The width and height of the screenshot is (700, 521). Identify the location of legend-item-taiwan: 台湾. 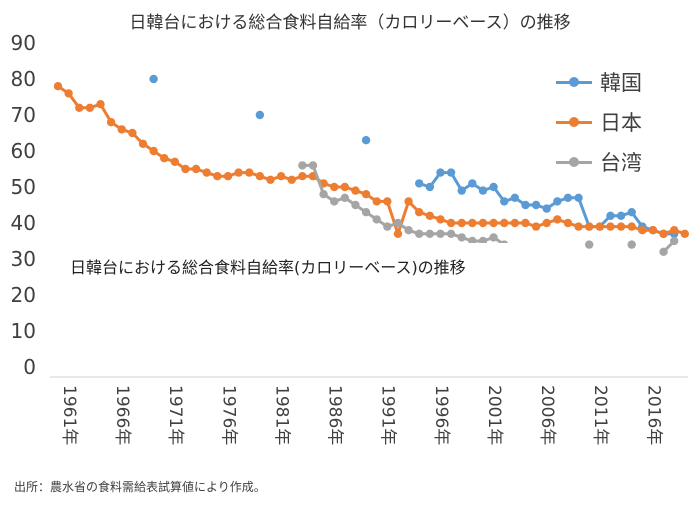
(599, 162).